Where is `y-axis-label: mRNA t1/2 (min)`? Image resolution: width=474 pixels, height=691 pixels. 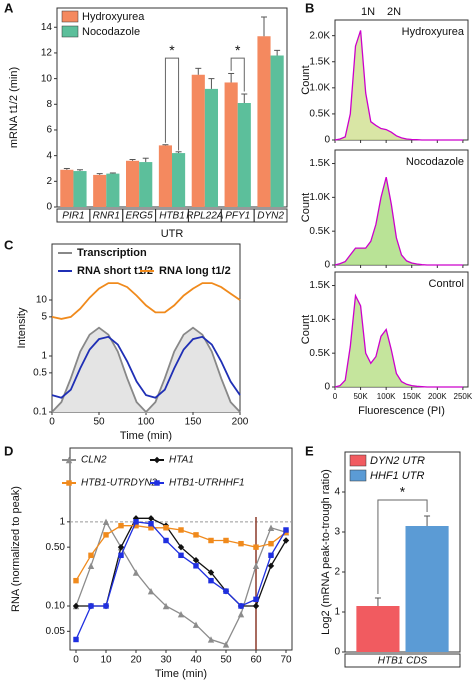
y-axis-label: mRNA t1/2 (min) is located at coordinates (14, 107).